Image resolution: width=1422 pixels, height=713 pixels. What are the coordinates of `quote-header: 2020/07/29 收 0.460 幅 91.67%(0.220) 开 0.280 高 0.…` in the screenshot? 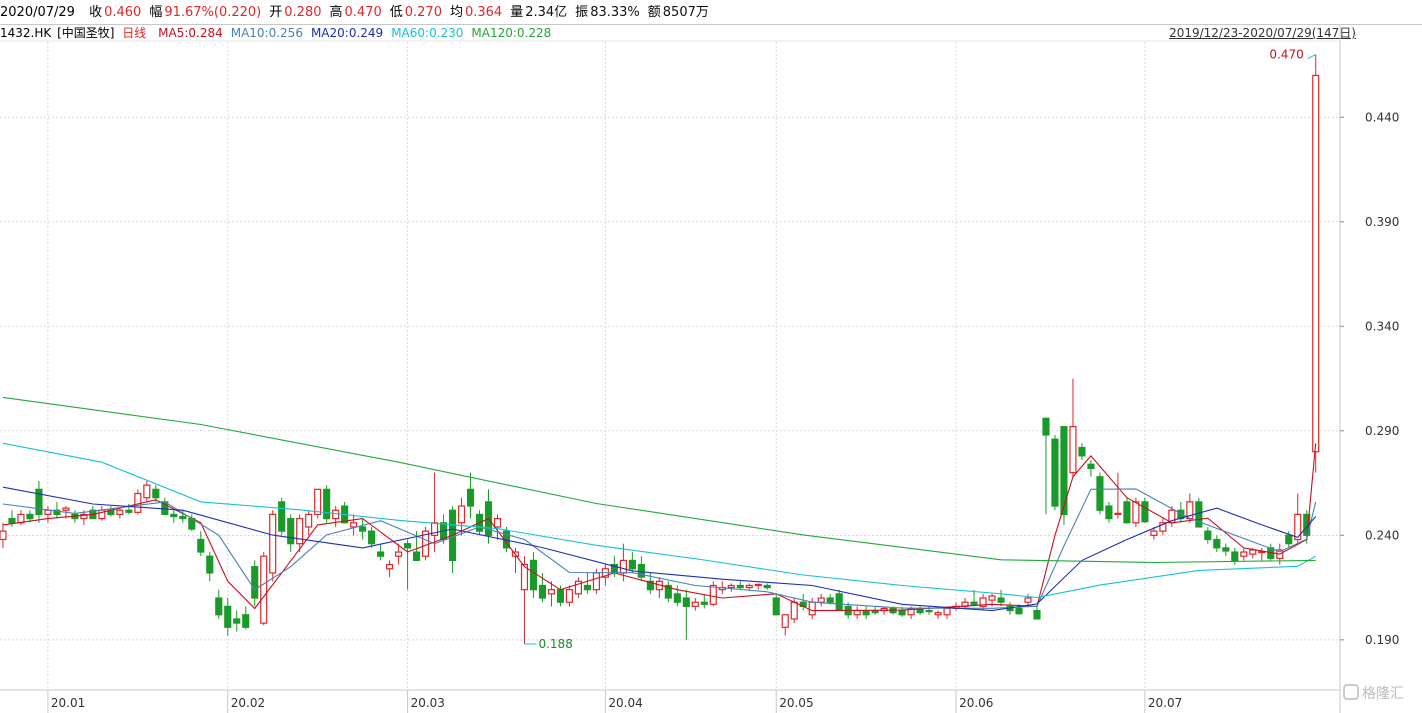 It's located at (711, 12).